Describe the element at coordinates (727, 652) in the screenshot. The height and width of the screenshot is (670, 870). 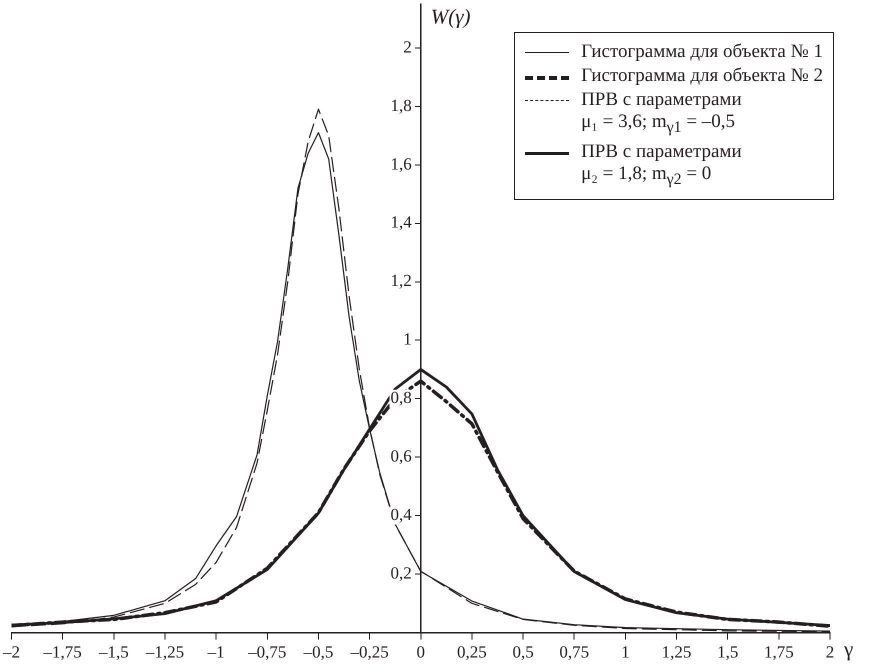
I see `x-tick-label: 1,5` at that location.